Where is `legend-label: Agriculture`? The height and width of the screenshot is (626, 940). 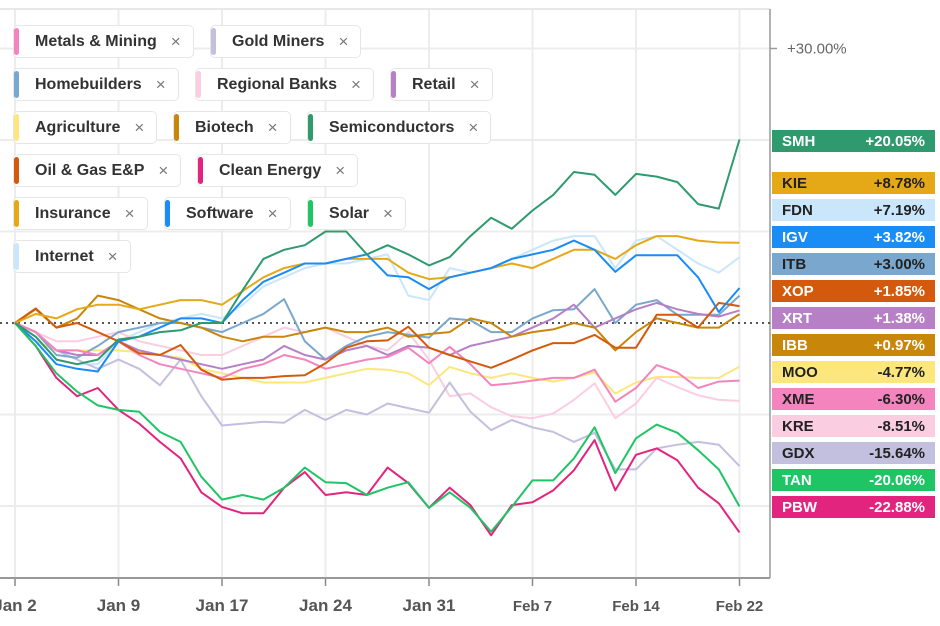
legend-label: Agriculture is located at coordinates (78, 127).